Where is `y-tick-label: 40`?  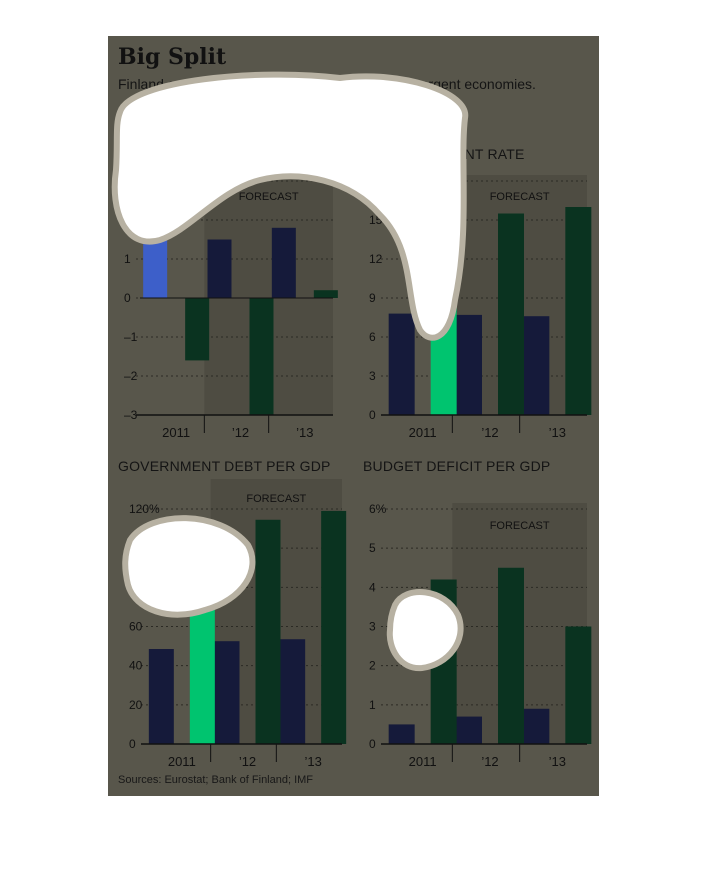
y-tick-label: 40 is located at coordinates (136, 666).